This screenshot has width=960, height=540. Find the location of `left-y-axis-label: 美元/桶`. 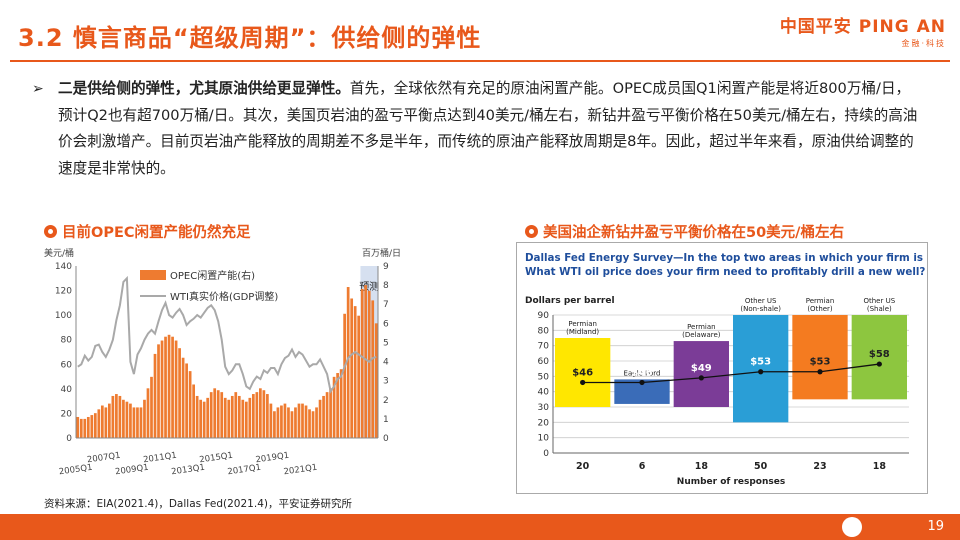

left-y-axis-label: 美元/桶 is located at coordinates (59, 253).